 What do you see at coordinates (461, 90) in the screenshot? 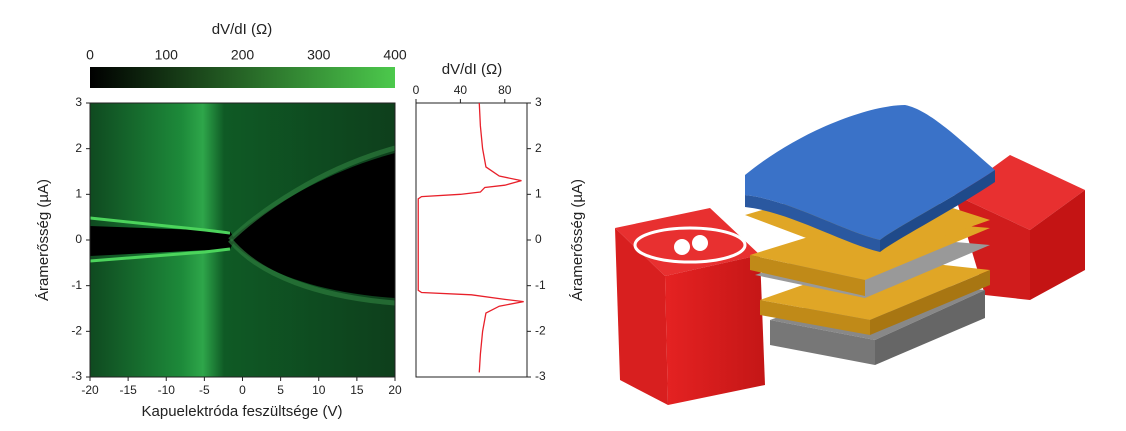
I see `x-tick-label: 40` at bounding box center [461, 90].